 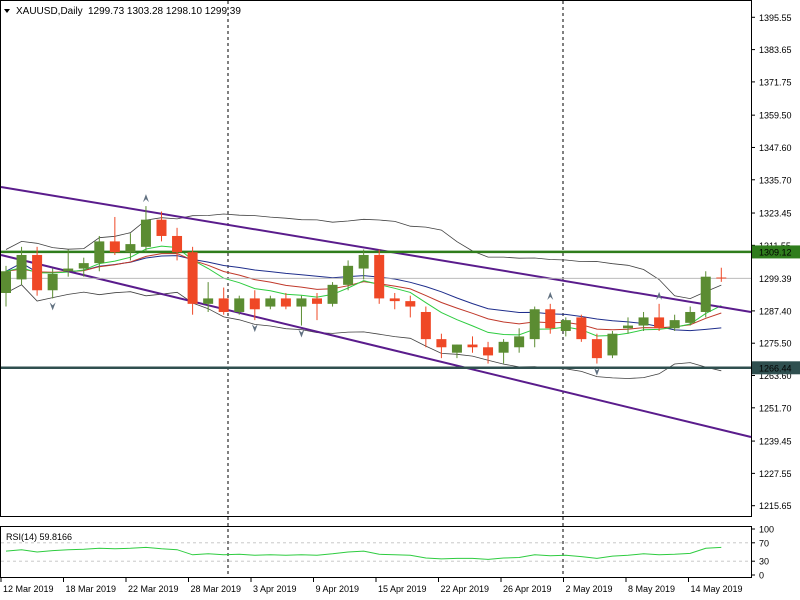 I want to click on rsi-indicator: 100 70 30 0, so click(x=387, y=553).